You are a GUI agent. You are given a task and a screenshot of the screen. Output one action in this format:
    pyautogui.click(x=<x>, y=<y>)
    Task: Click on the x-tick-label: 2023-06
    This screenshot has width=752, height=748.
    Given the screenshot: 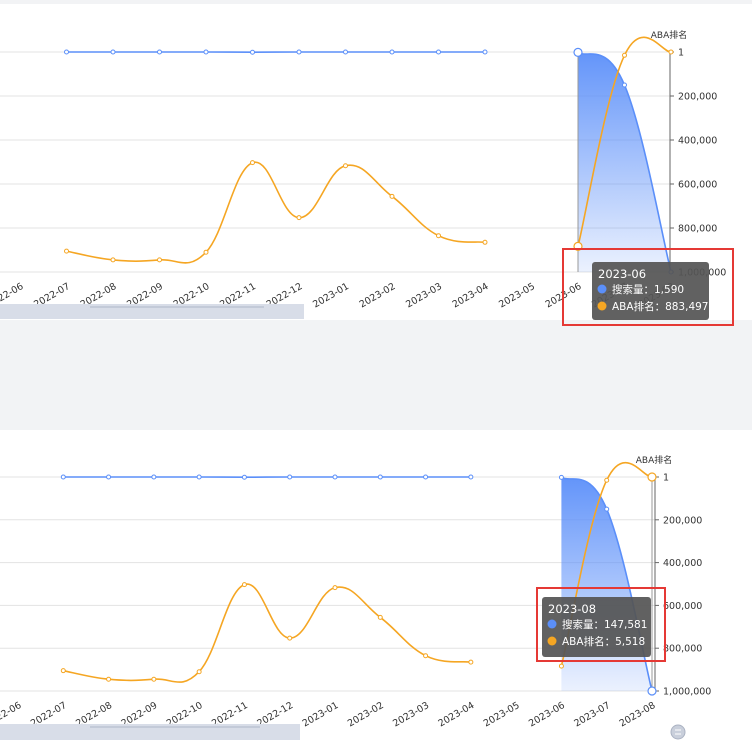 What is the action you would take?
    pyautogui.click(x=547, y=714)
    